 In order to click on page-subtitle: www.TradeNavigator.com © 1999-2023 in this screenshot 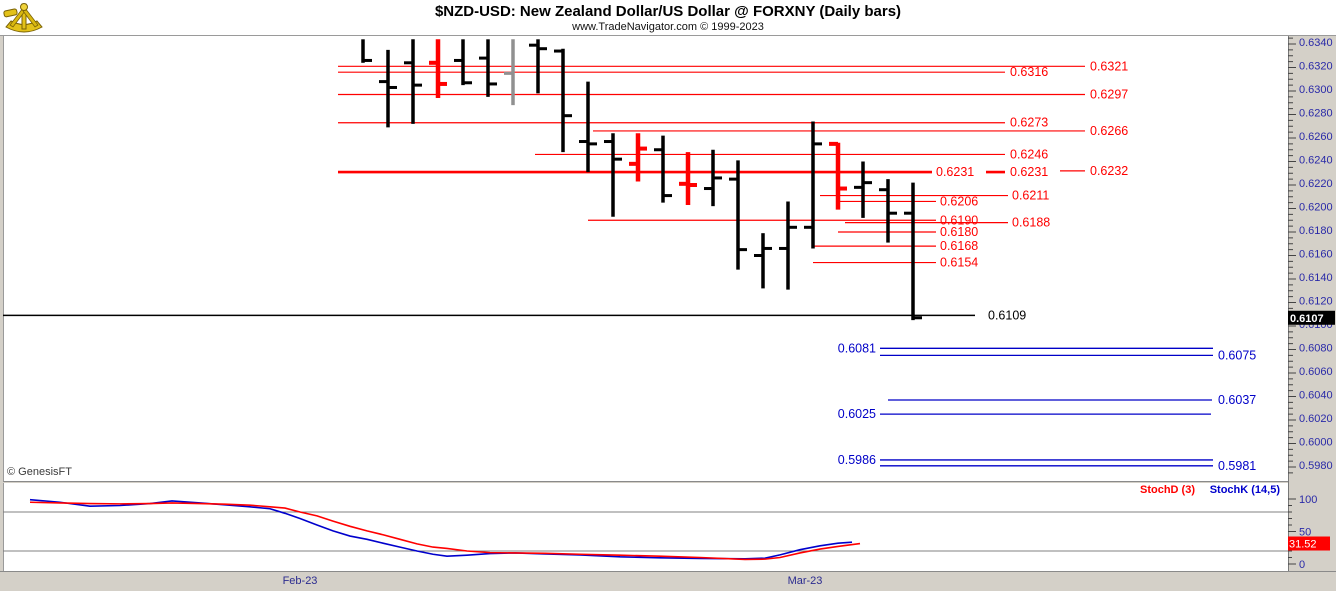, I will do `click(668, 27)`.